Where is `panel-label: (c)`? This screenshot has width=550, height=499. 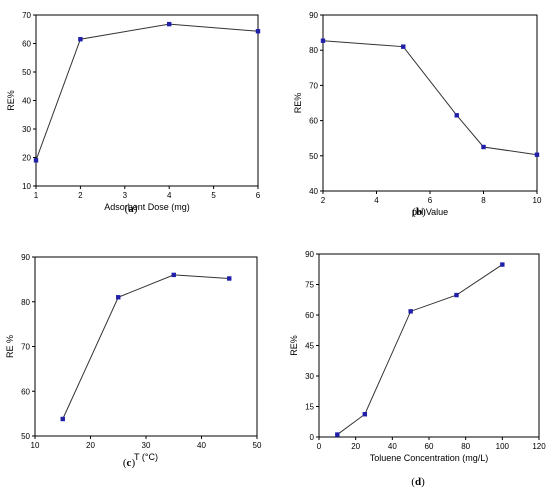 panel-label: (c) is located at coordinates (129, 463).